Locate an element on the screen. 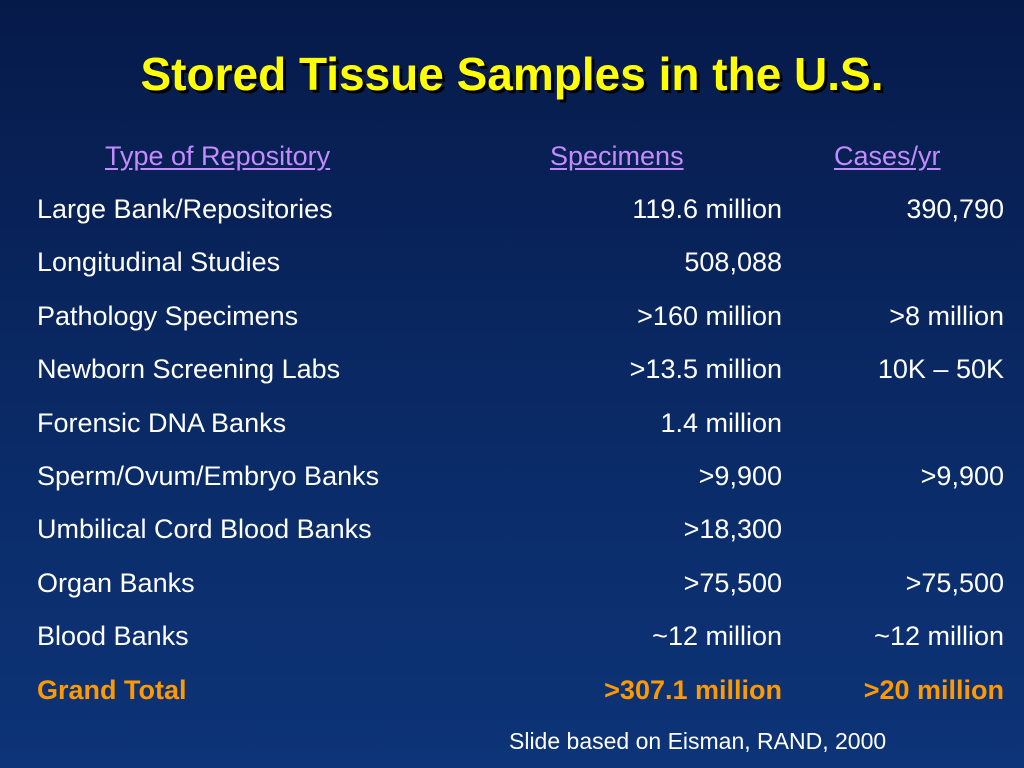 This screenshot has width=1024, height=768. repository-type-cell: Organ Banks is located at coordinates (116, 583).